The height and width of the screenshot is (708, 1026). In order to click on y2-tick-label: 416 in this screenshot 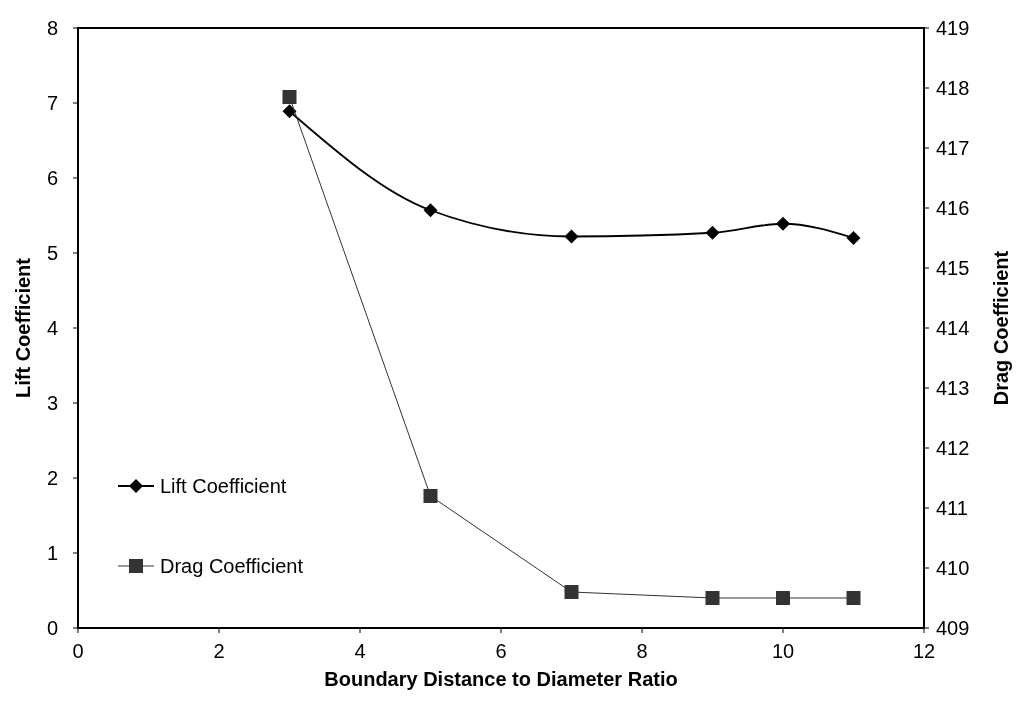, I will do `click(953, 208)`.